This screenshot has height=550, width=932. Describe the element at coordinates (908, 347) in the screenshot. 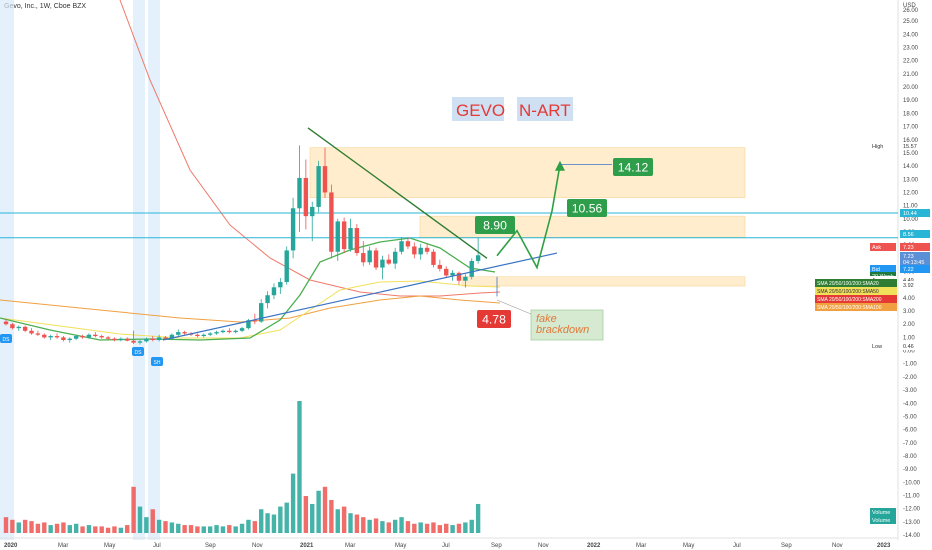

I see `price-label-value: 0.46` at that location.